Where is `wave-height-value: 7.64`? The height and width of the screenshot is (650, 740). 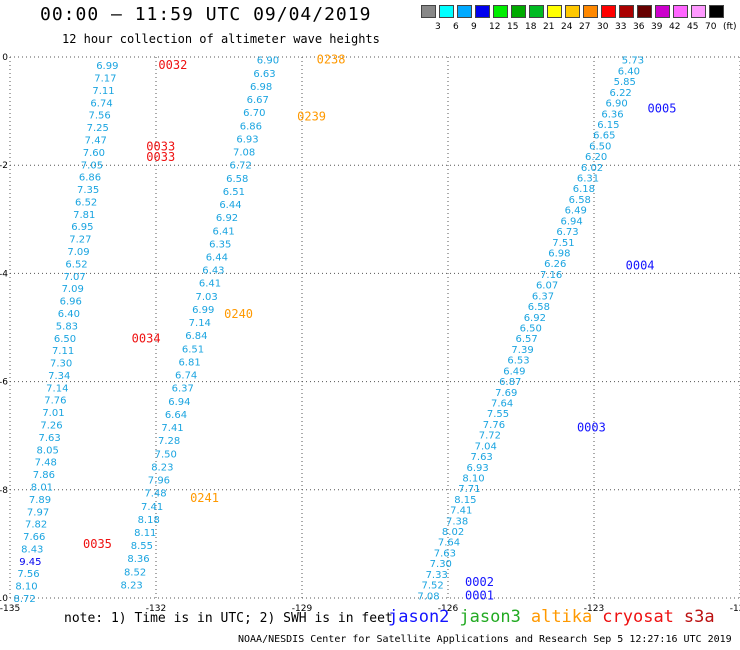 wave-height-value: 7.64 is located at coordinates (502, 403).